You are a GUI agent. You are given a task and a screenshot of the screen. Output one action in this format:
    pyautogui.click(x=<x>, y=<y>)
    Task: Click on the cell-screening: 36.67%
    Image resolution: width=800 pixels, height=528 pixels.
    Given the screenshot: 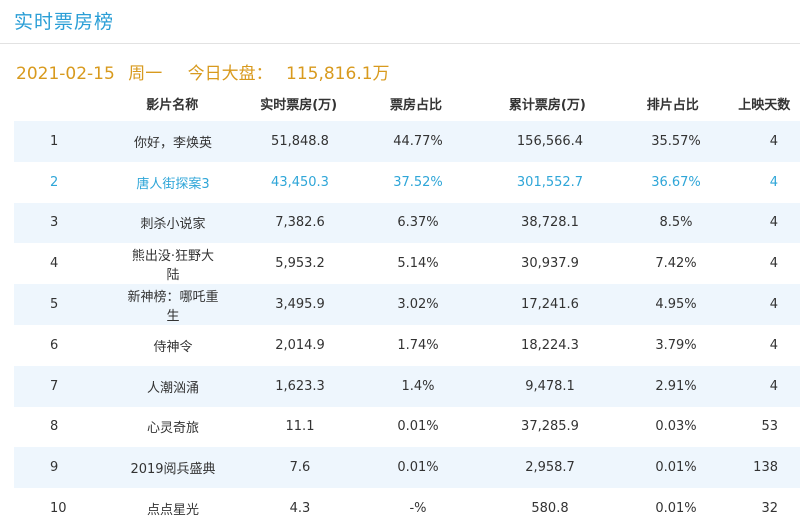 What is the action you would take?
    pyautogui.click(x=676, y=182)
    